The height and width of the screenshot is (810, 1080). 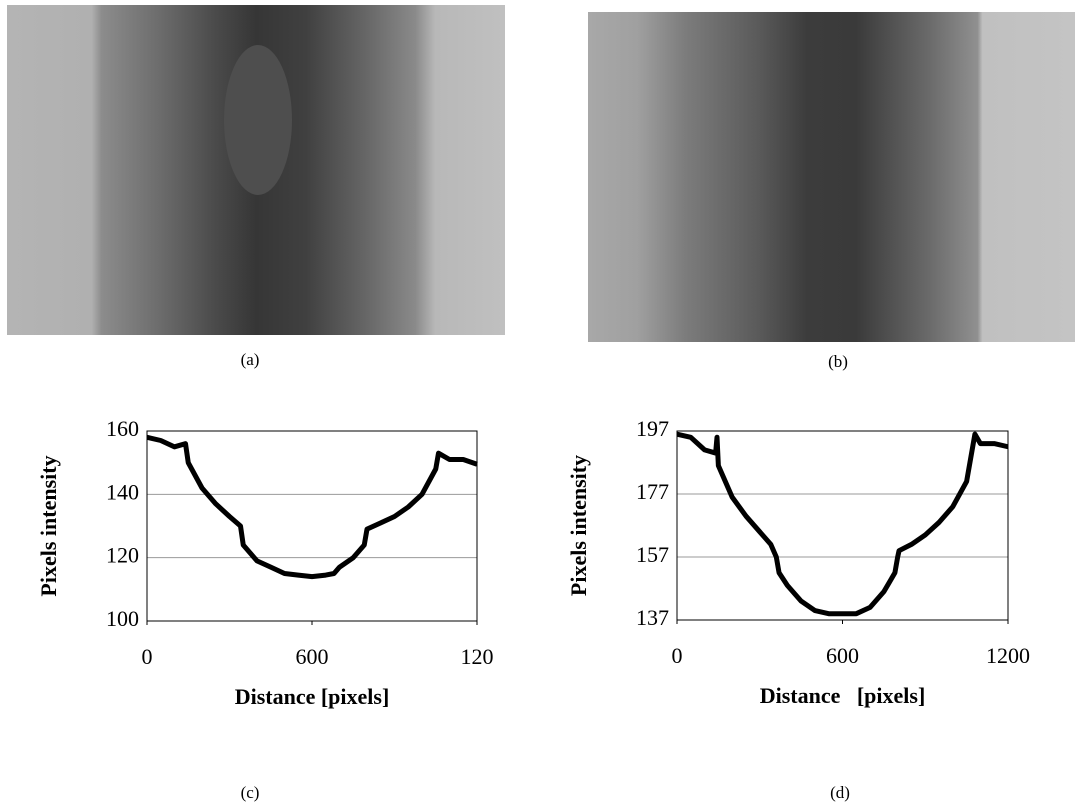 What do you see at coordinates (258, 120) in the screenshot?
I see `image-a-ellipse` at bounding box center [258, 120].